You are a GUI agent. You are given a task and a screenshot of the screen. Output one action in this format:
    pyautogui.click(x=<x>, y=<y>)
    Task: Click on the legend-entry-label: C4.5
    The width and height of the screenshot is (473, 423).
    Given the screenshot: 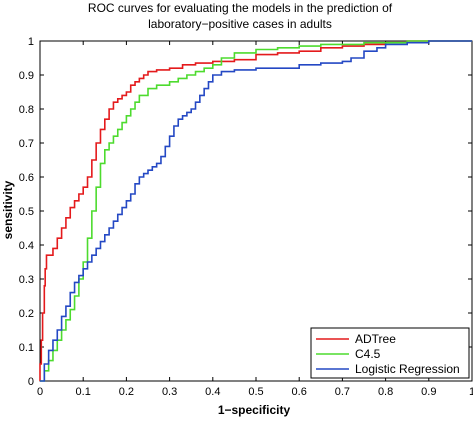 What is the action you would take?
    pyautogui.click(x=368, y=354)
    